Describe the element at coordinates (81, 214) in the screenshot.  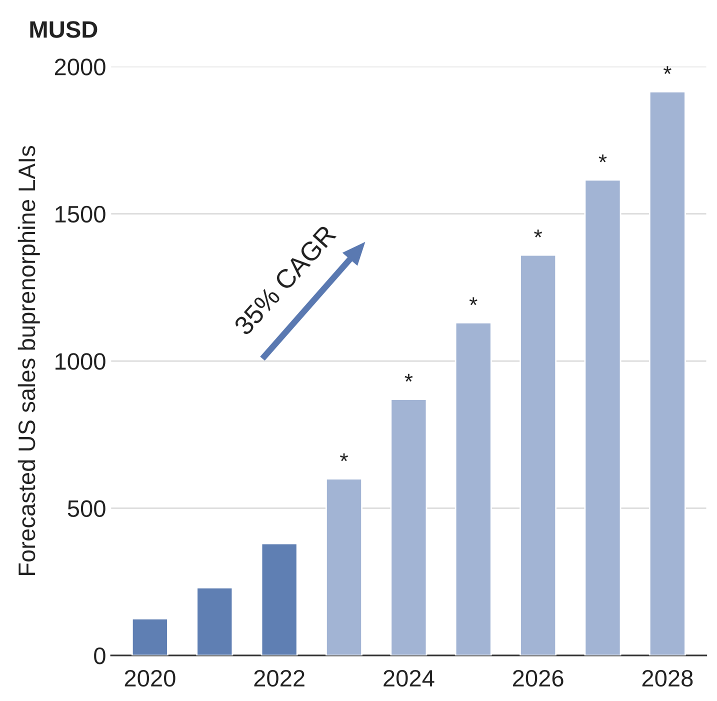
I see `y-tick-label: 1500` at that location.